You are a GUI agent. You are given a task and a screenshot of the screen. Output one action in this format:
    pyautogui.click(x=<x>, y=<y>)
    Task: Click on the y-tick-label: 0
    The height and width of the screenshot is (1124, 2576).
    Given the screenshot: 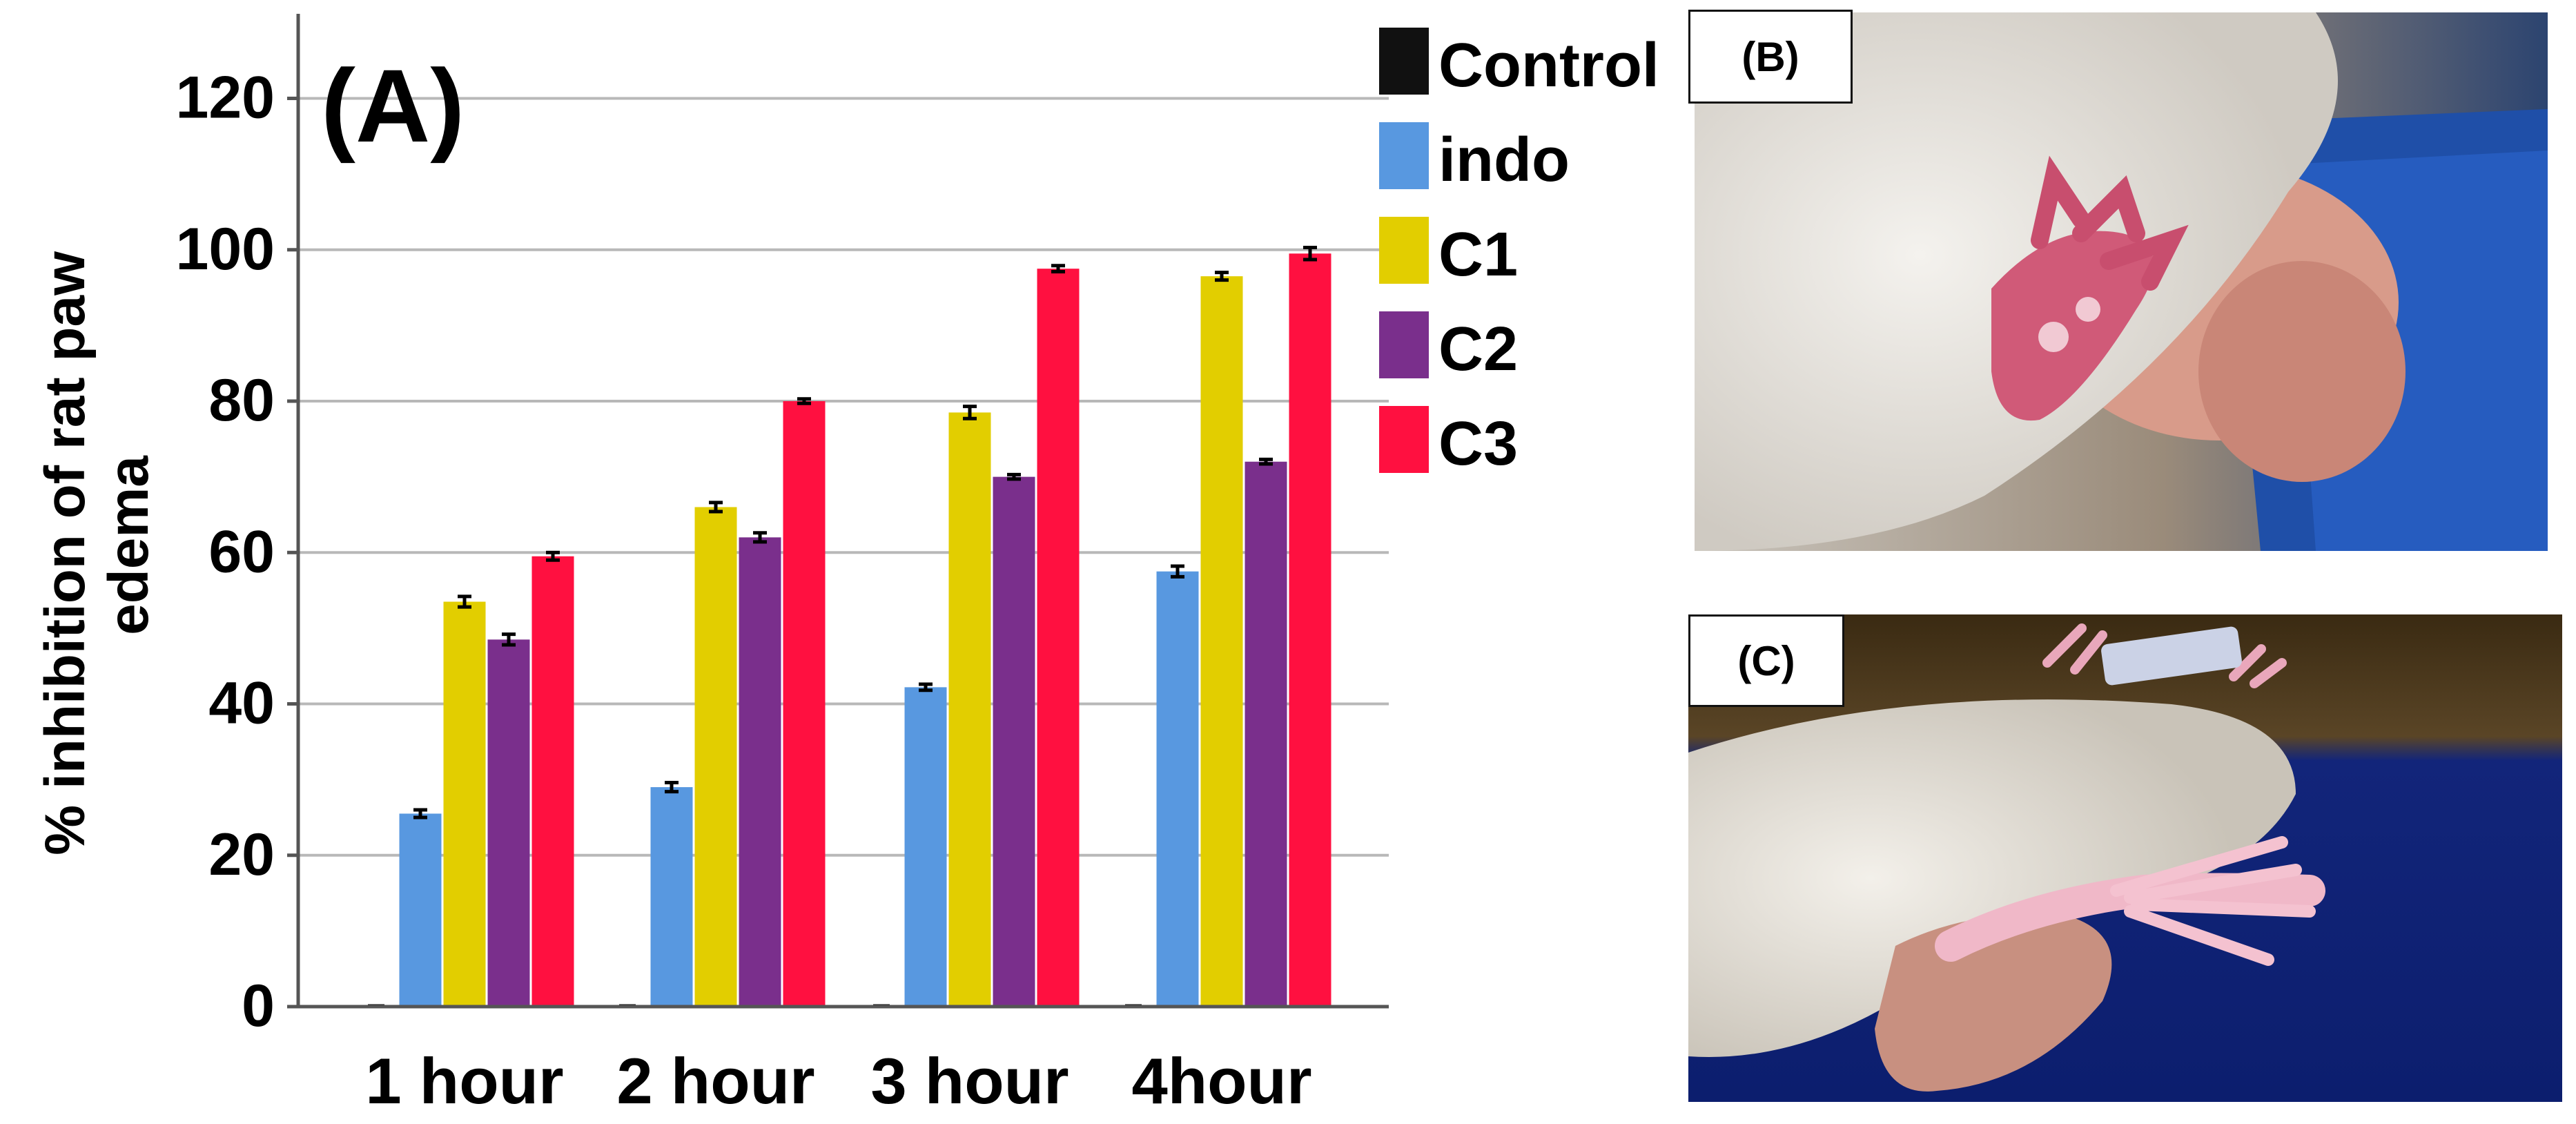 What is the action you would take?
    pyautogui.click(x=258, y=1006)
    